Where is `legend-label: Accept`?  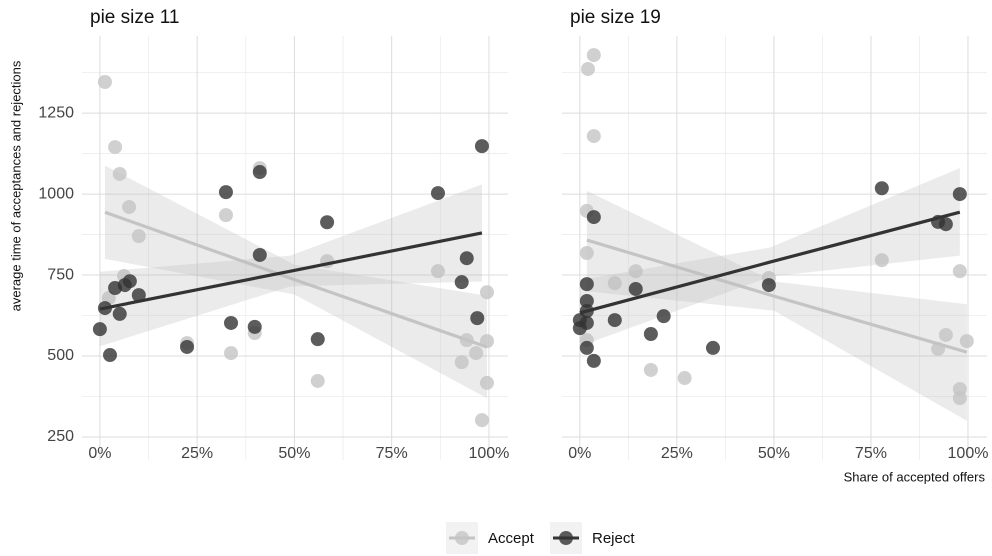
legend-label: Accept is located at coordinates (511, 538).